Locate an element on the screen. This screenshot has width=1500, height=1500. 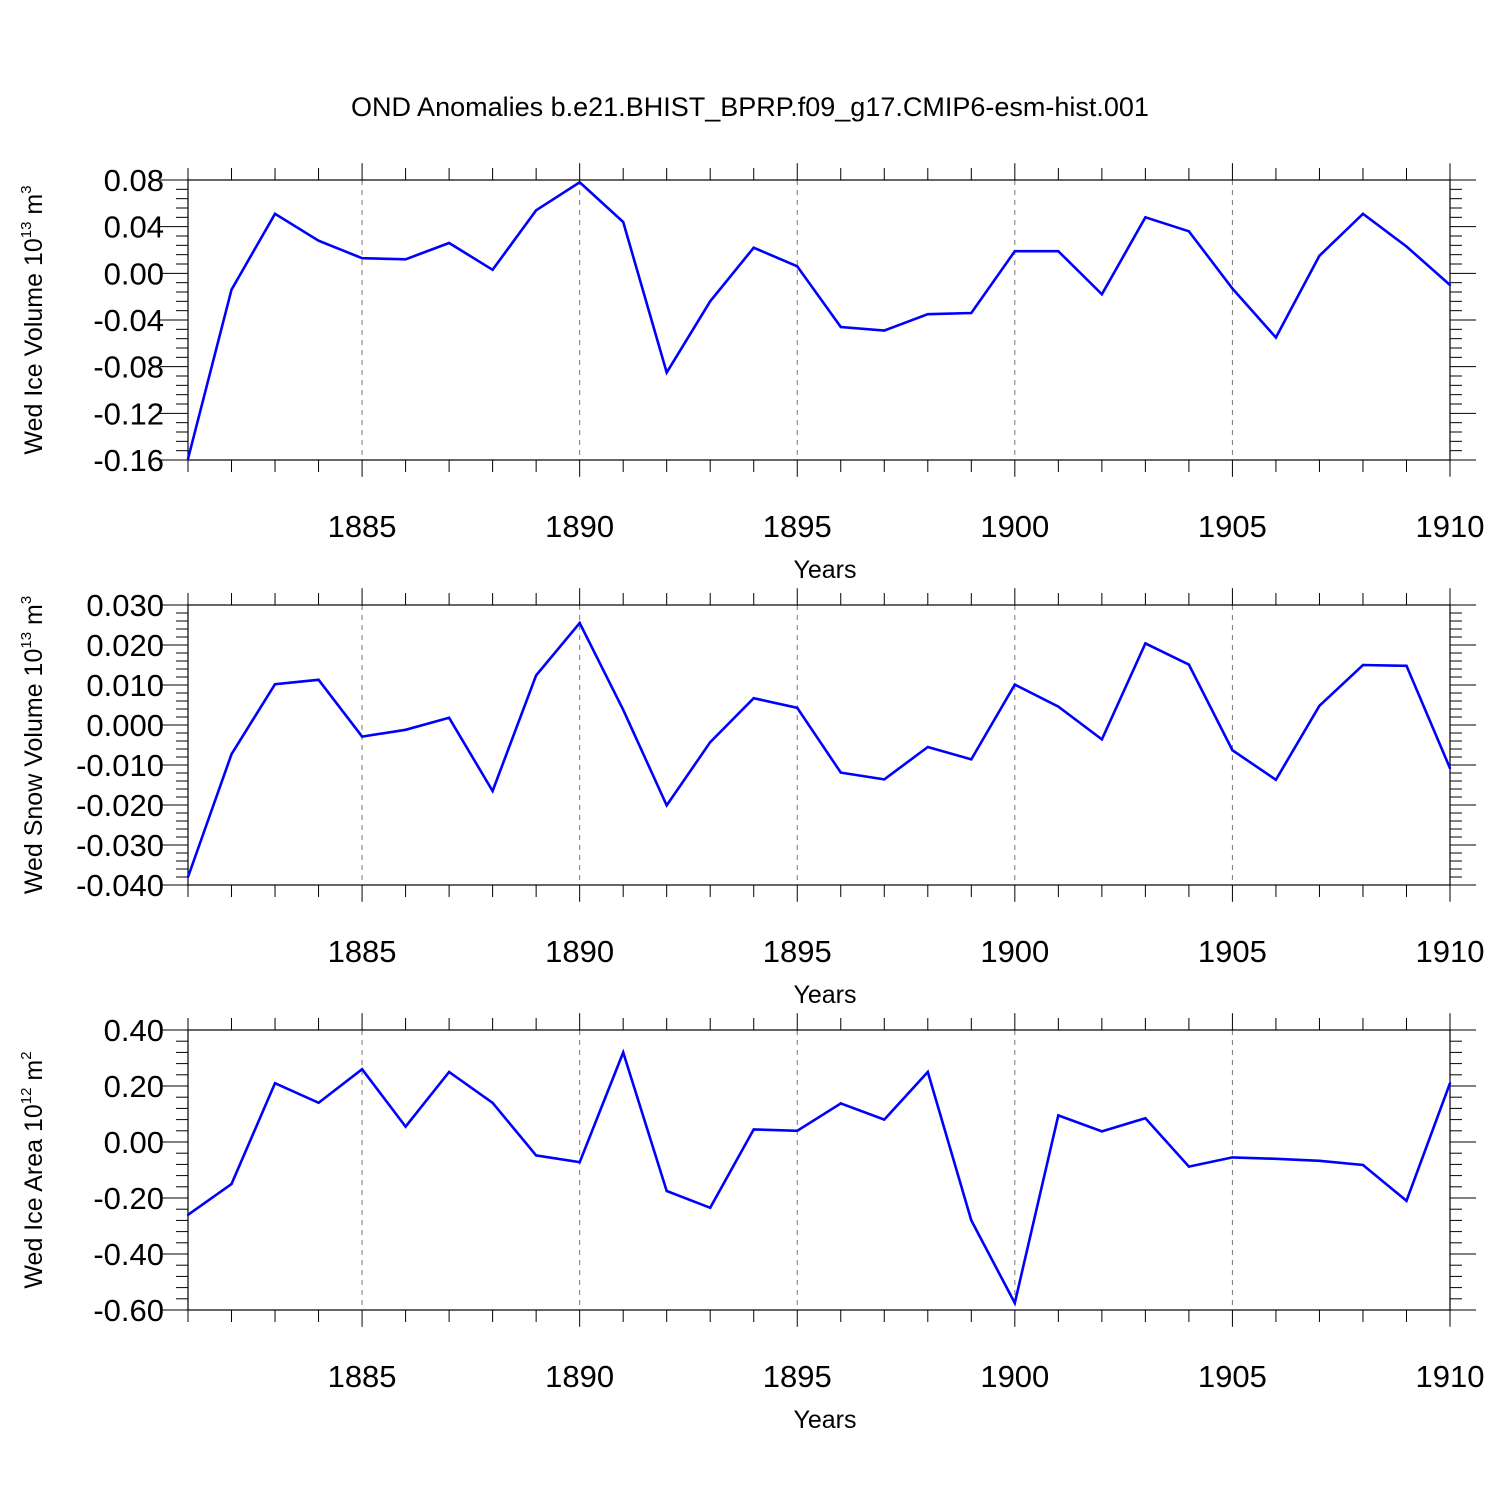
y-tick-label: -0.40 is located at coordinates (128, 1254).